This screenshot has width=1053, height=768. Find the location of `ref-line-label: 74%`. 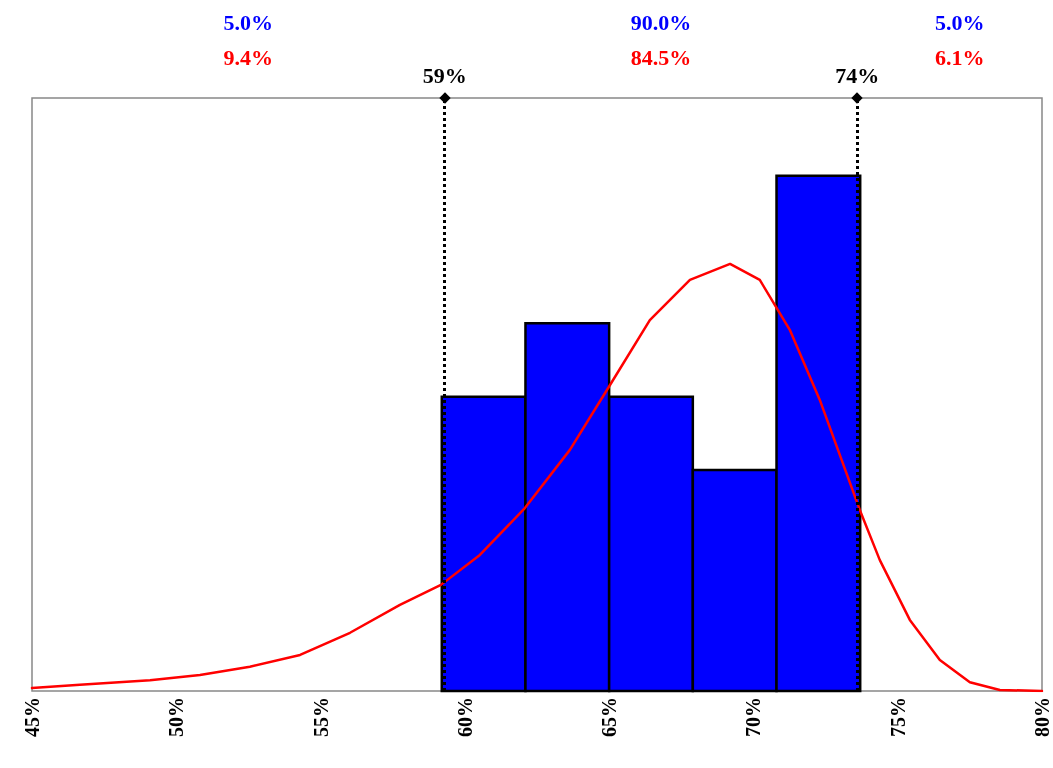

ref-line-label: 74% is located at coordinates (857, 75).